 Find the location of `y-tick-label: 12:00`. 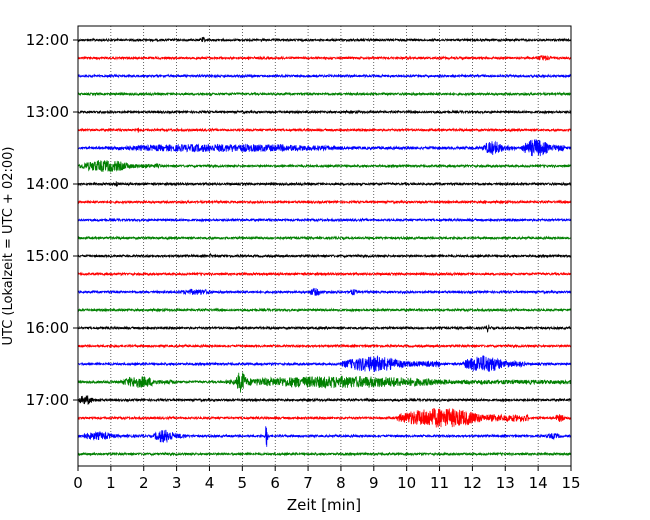

y-tick-label: 12:00 is located at coordinates (47, 40).